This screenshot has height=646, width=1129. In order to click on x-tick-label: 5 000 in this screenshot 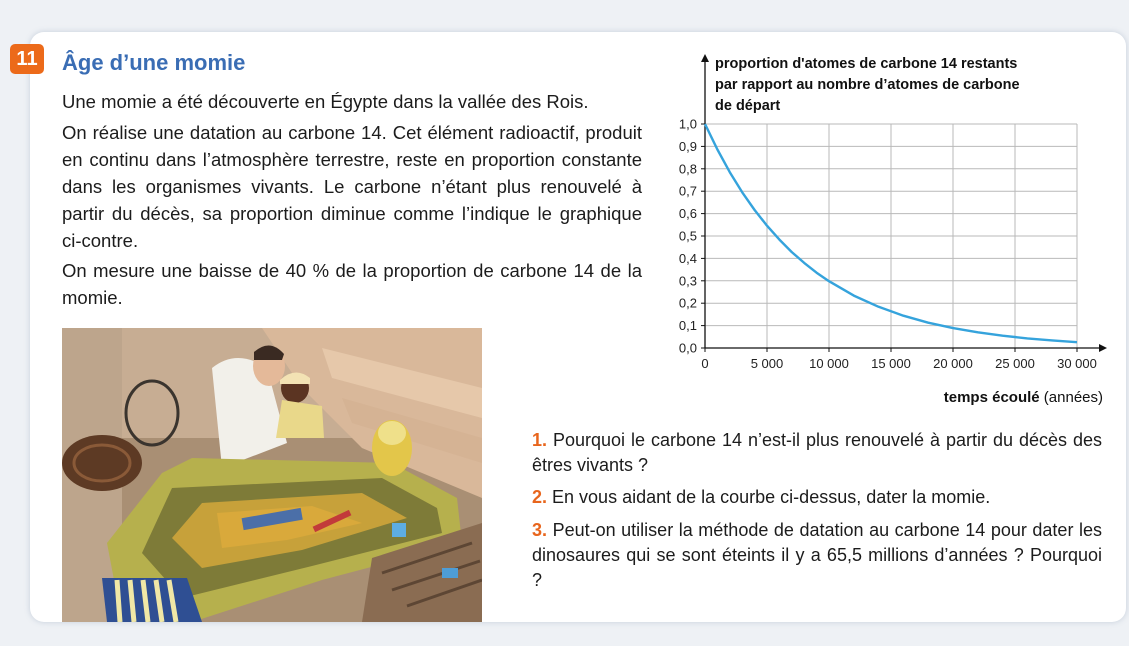, I will do `click(767, 363)`.